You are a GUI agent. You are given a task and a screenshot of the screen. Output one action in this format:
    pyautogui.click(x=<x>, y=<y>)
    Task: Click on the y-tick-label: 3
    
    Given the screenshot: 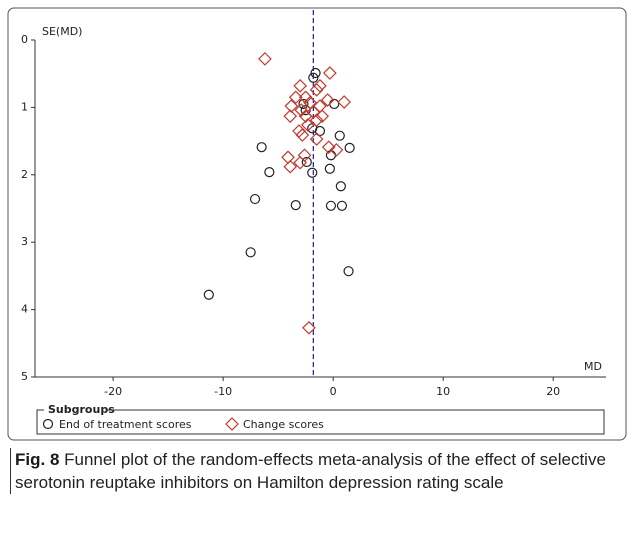 What is the action you would take?
    pyautogui.click(x=24, y=241)
    